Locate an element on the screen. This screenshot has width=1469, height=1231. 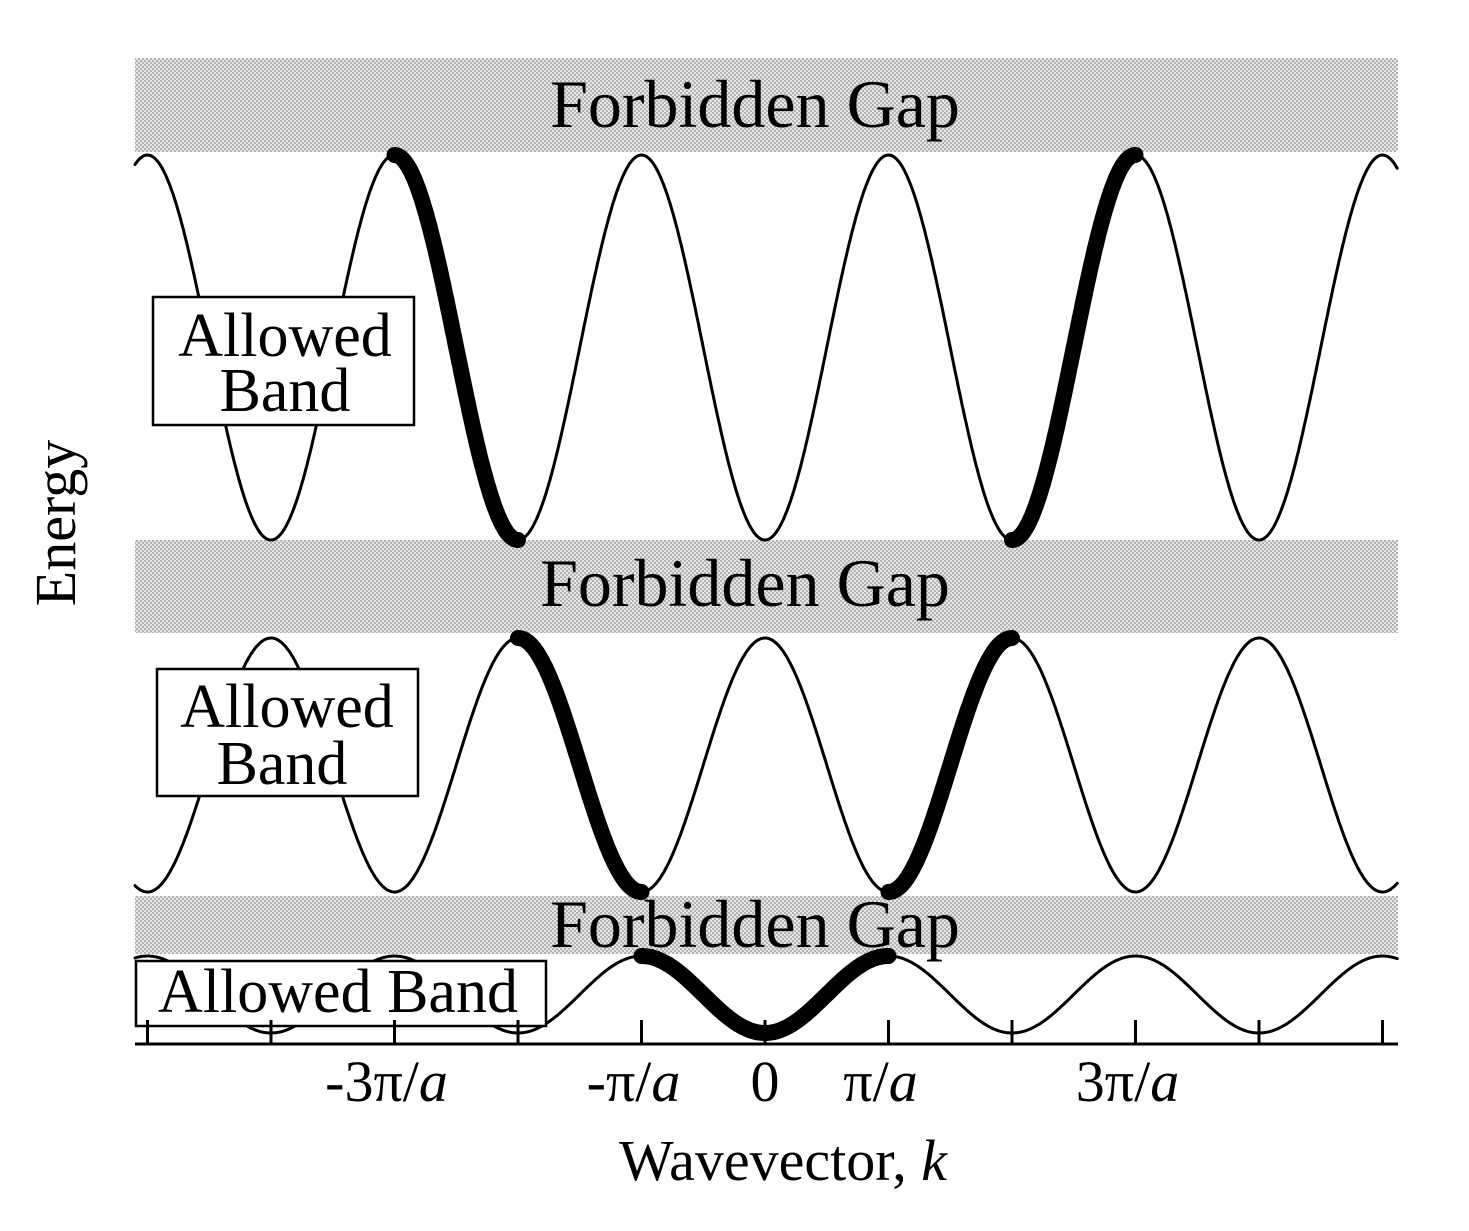
allowed-band-label-upper: Allowed Band is located at coordinates (283, 361).